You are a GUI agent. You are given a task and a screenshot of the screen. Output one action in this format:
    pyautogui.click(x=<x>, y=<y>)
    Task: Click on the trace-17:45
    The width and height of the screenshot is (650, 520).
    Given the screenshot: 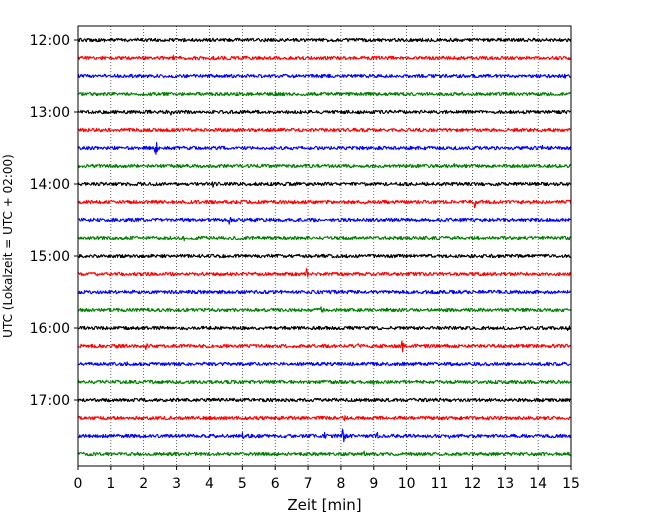 What is the action you would take?
    pyautogui.click(x=324, y=453)
    